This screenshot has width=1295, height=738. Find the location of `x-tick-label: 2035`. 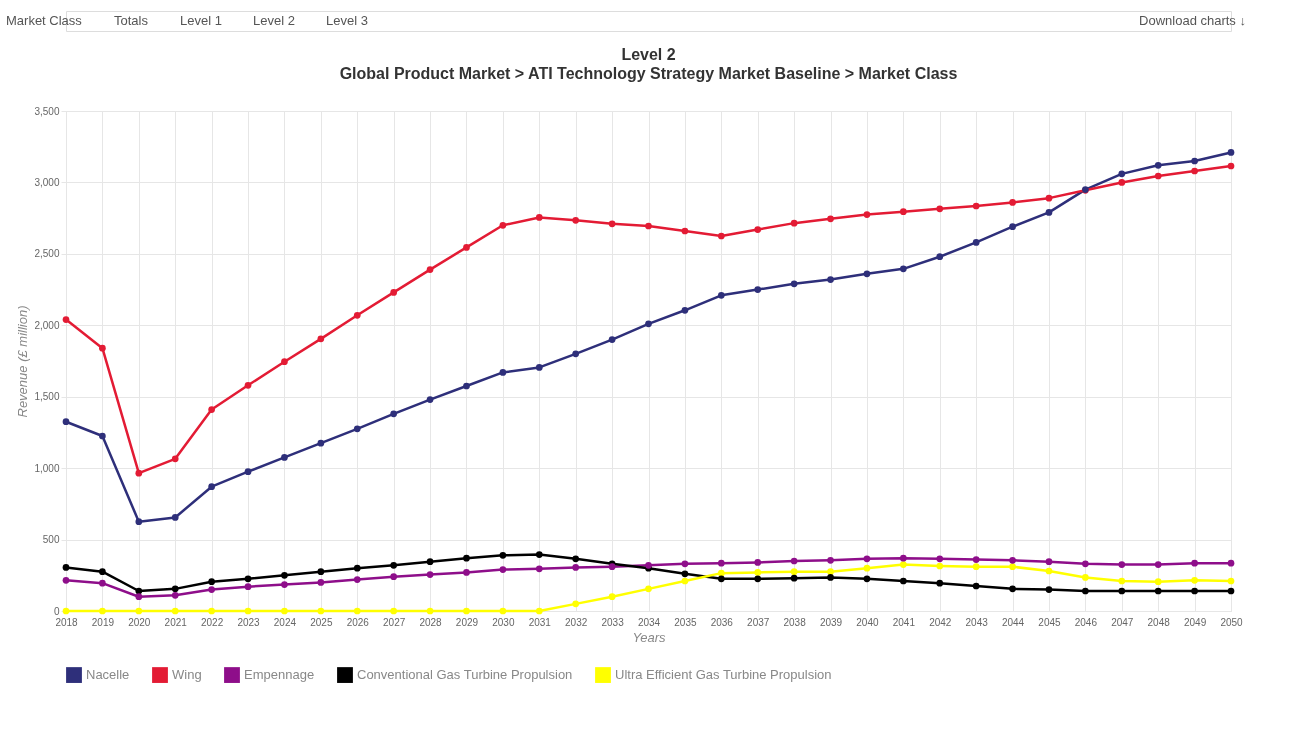

x-tick-label: 2035 is located at coordinates (685, 622).